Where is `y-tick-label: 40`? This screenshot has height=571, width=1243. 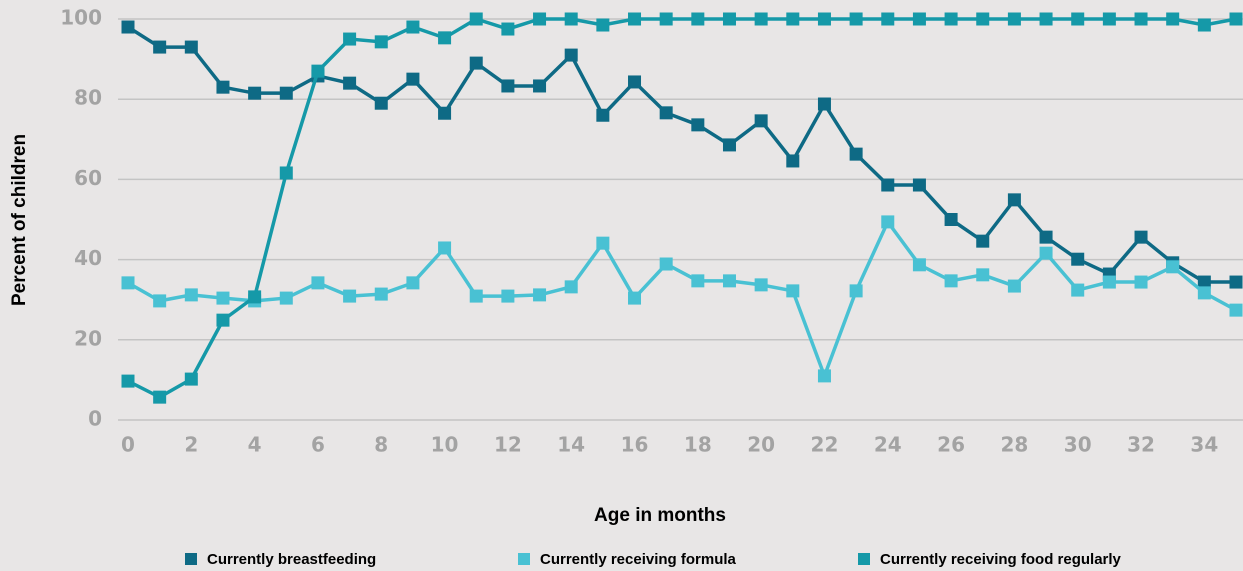
y-tick-label: 40 is located at coordinates (88, 258).